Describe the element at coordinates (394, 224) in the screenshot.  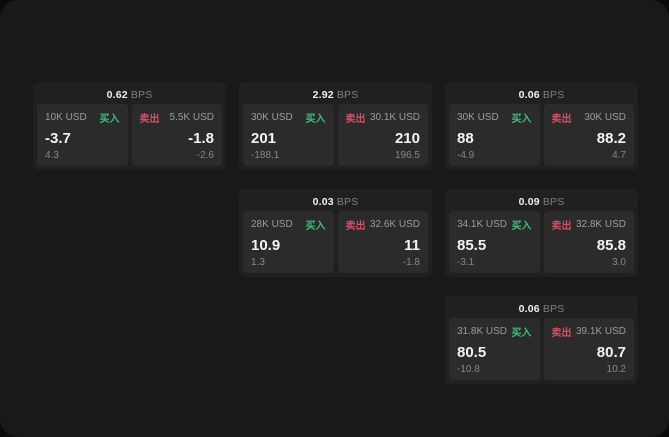
I see `sell-amount: 32.6K USD` at that location.